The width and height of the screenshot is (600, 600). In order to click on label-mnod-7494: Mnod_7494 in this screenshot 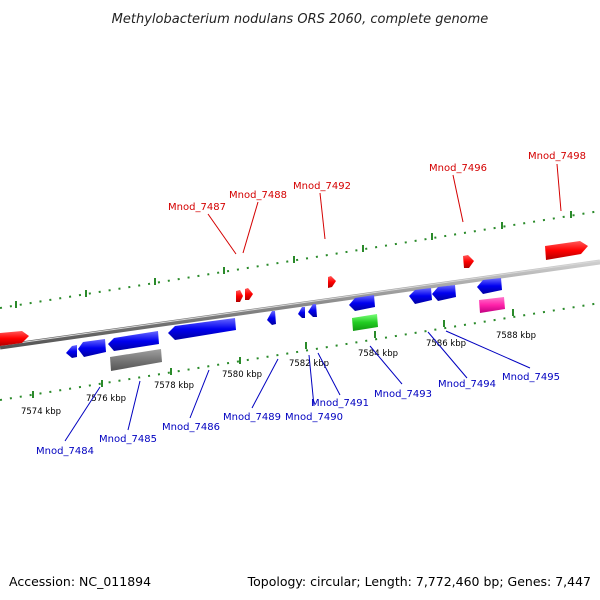, I will do `click(467, 384)`.